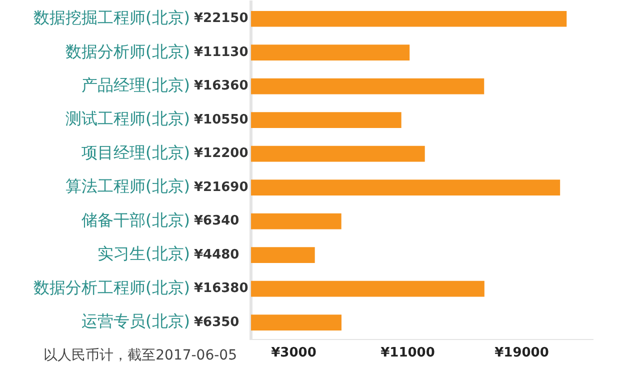 The width and height of the screenshot is (640, 379). What do you see at coordinates (128, 186) in the screenshot?
I see `y-tick-label: 算法工程师(北京)` at bounding box center [128, 186].